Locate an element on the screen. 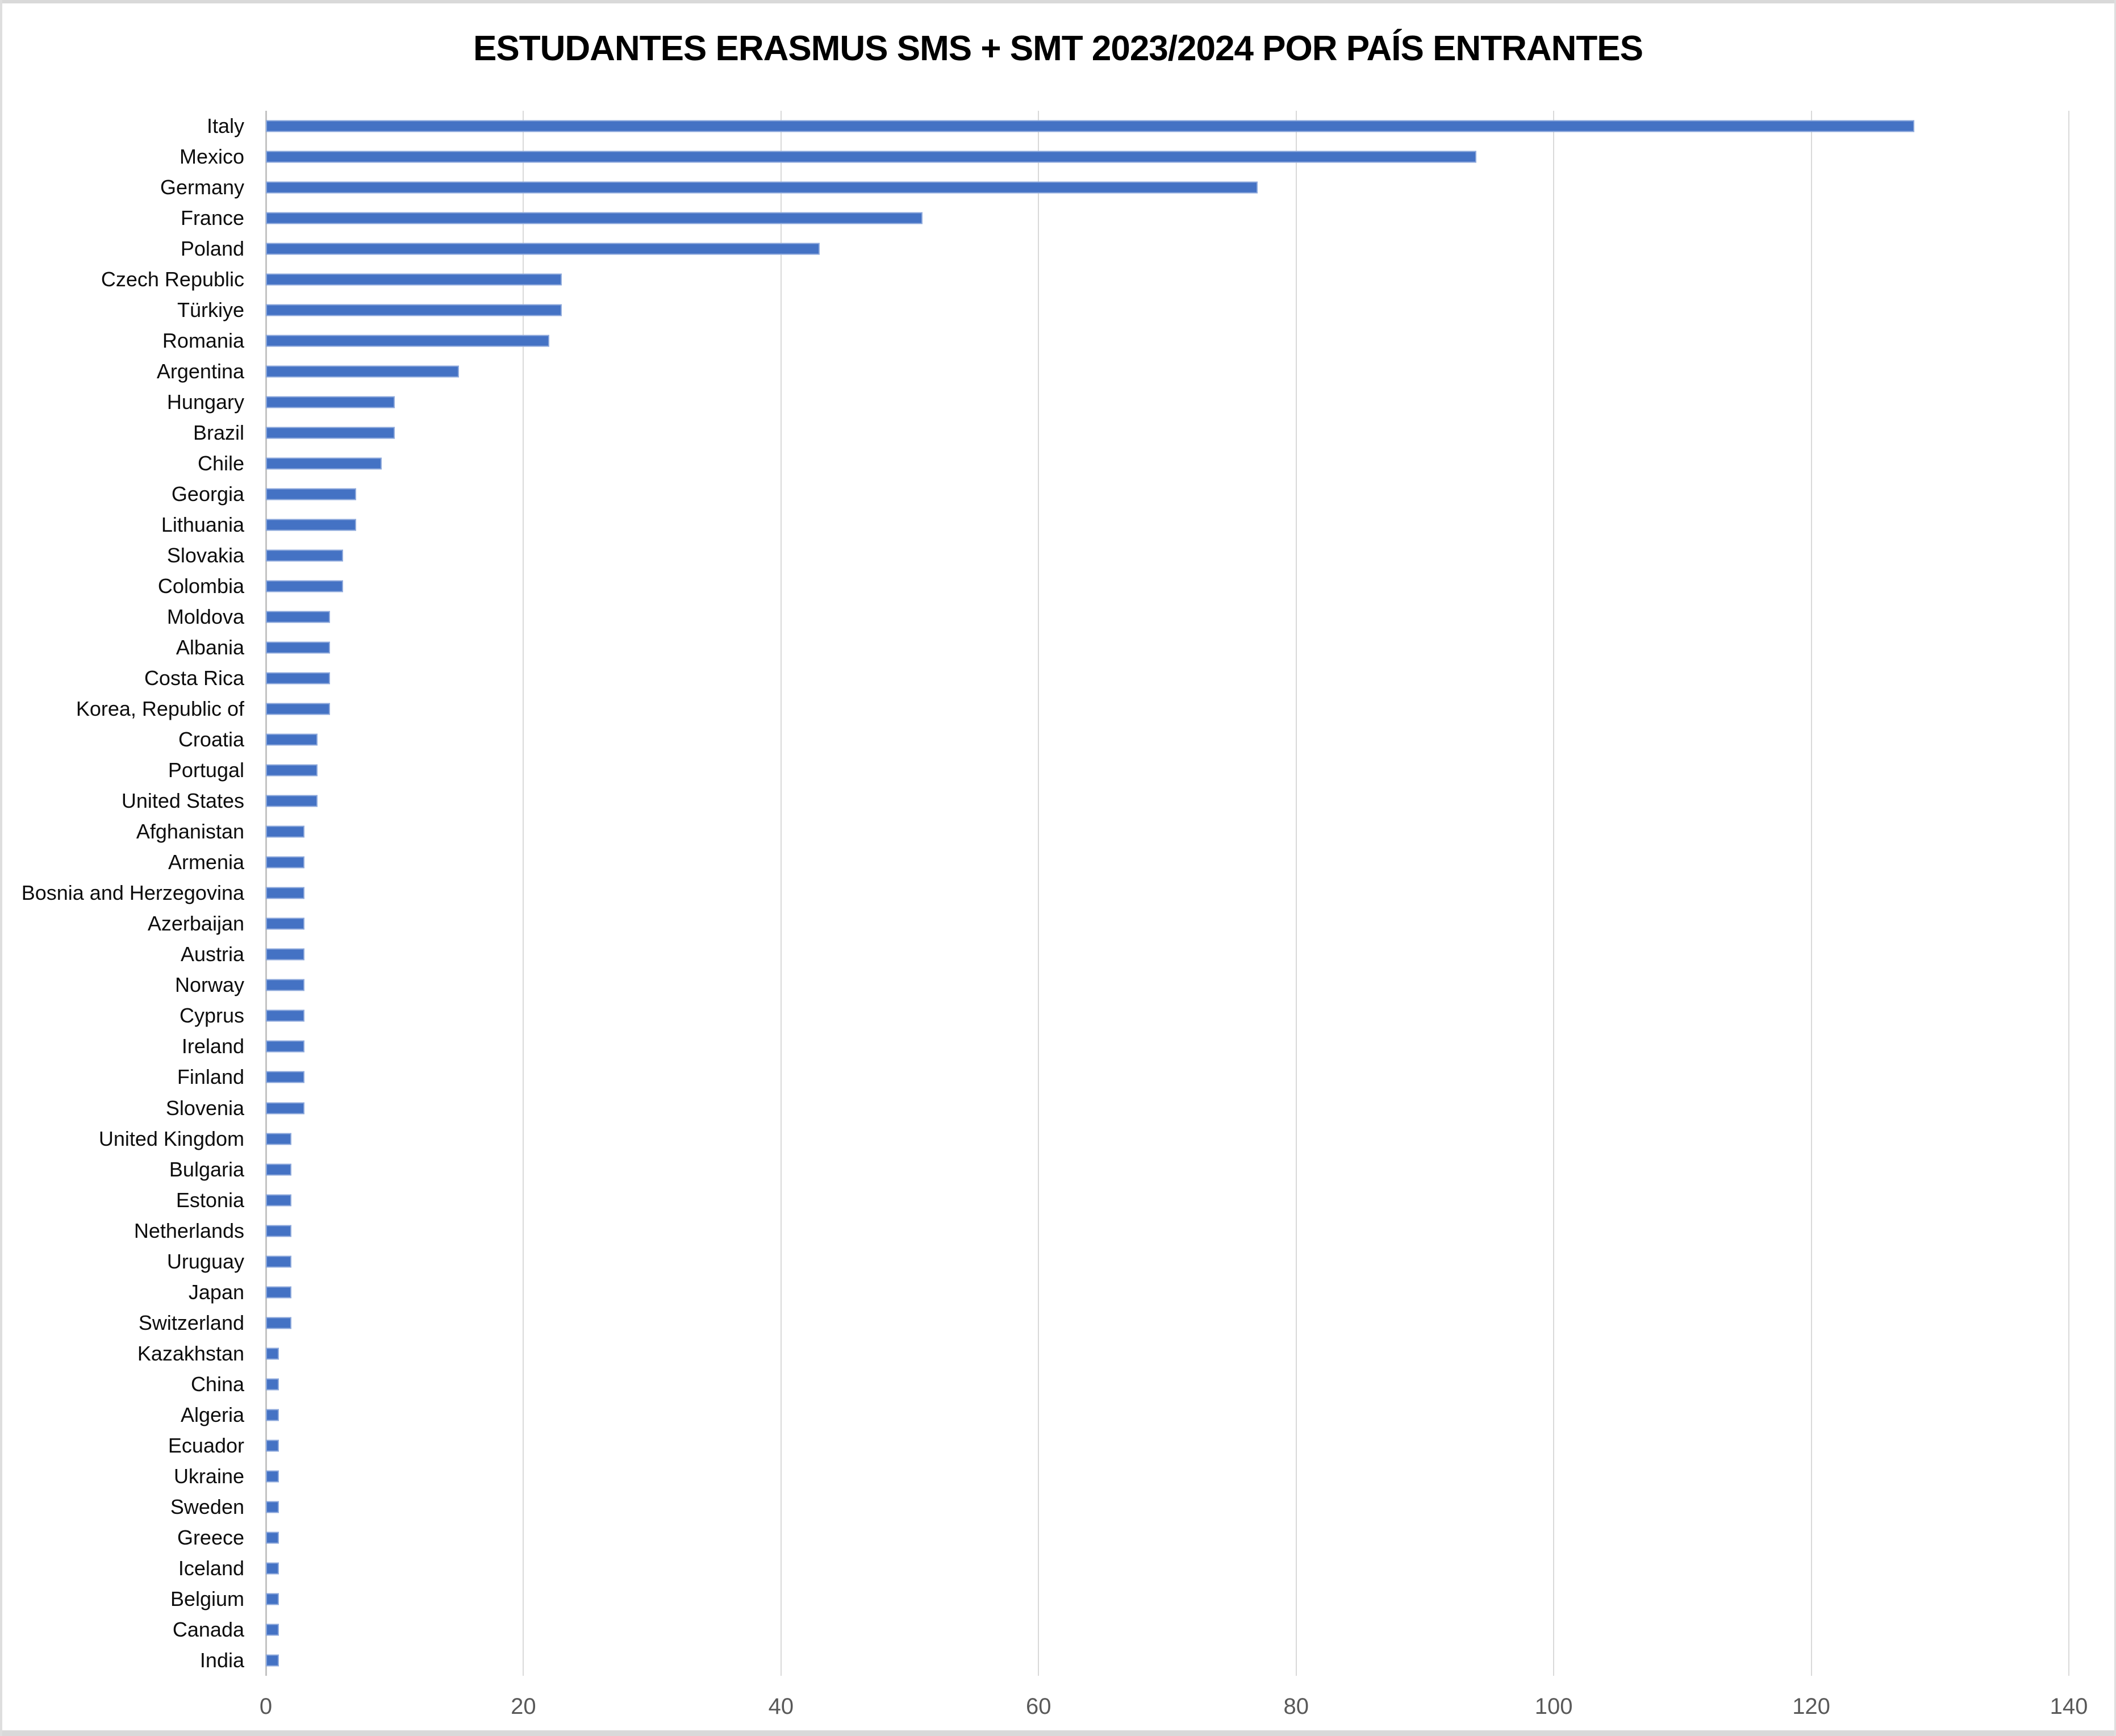  category-label: Brazil is located at coordinates (218, 433).